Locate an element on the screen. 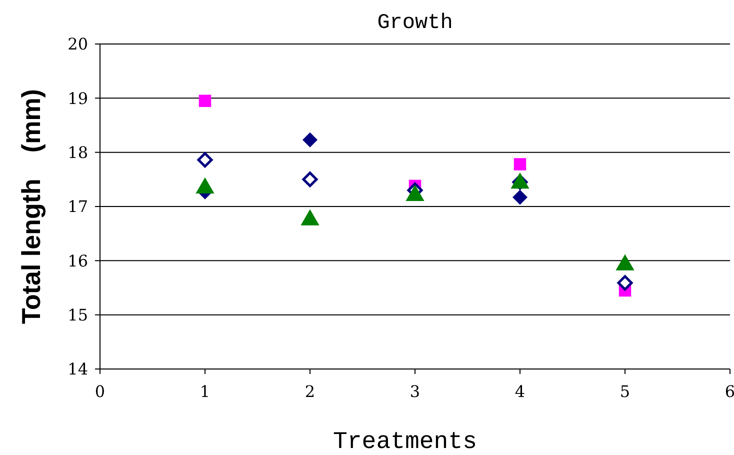  x-tick-label: 2 is located at coordinates (310, 391).